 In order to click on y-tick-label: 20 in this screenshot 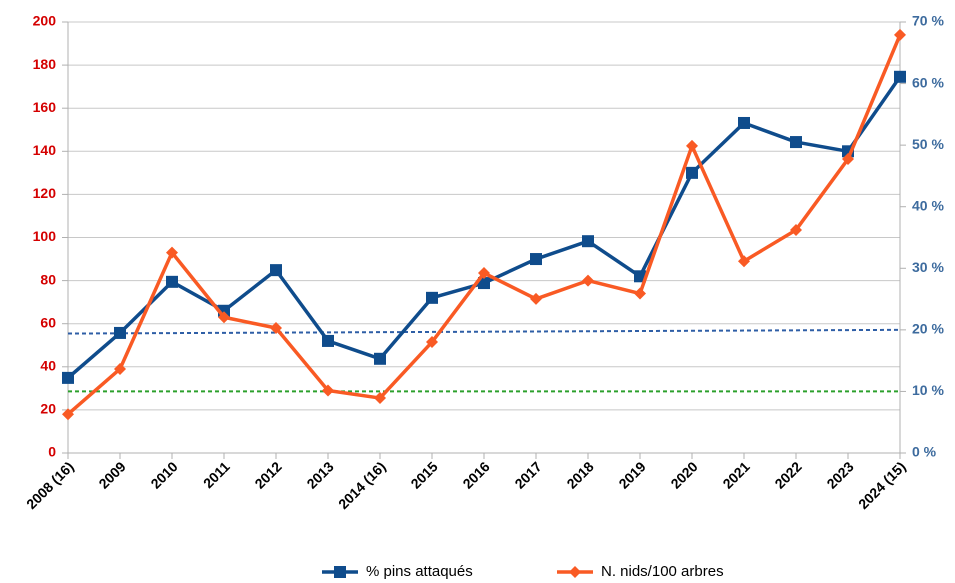, I will do `click(48, 409)`.